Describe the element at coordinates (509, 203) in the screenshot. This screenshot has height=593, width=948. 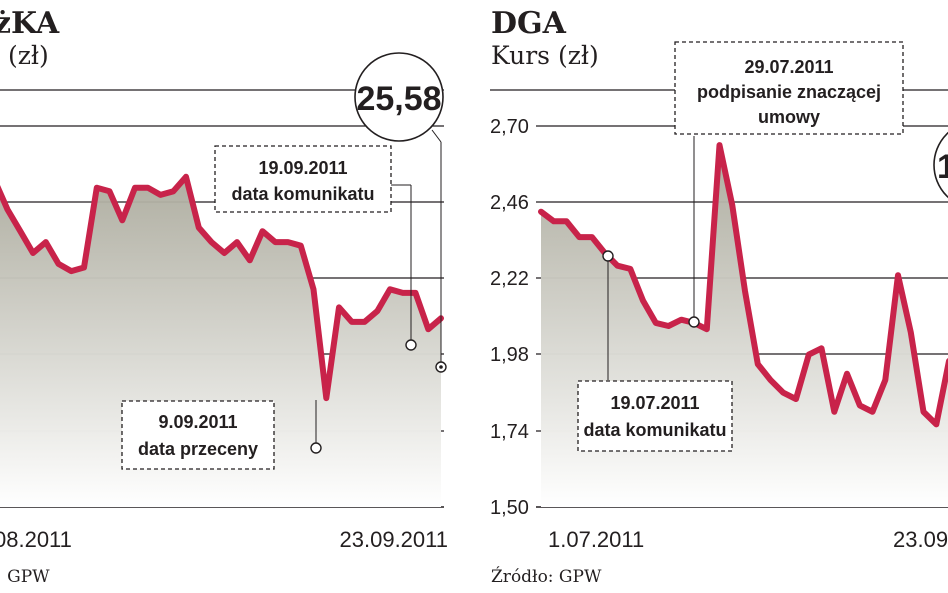
I see `y-tick-label: 2,46` at that location.